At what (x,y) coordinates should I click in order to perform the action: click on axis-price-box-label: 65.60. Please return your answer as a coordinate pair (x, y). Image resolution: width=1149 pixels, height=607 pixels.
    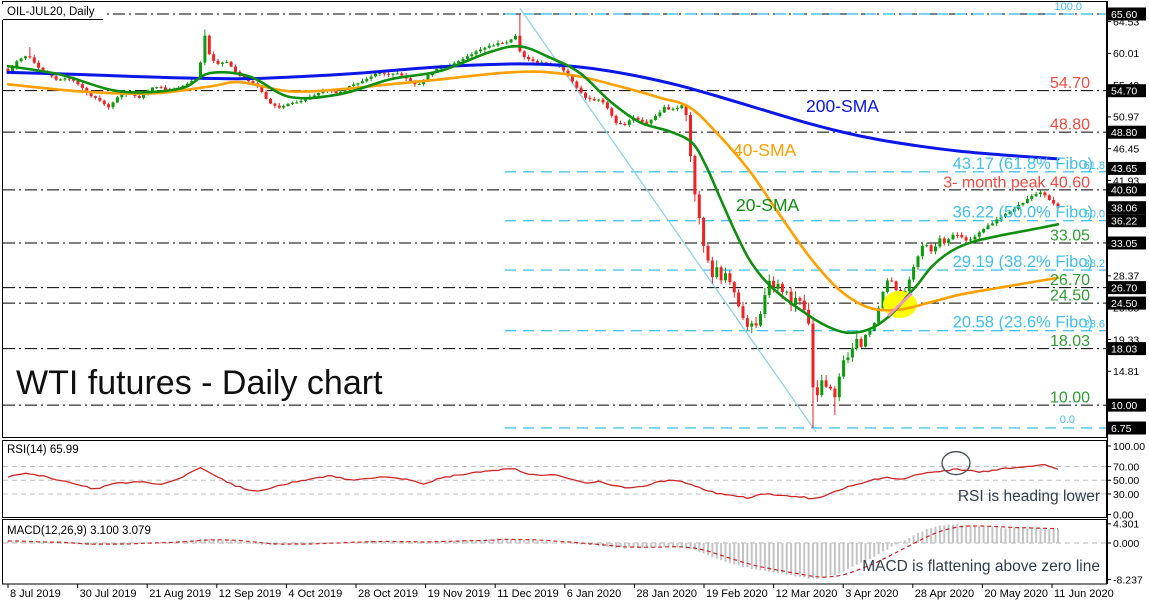
    Looking at the image, I should click on (1124, 15).